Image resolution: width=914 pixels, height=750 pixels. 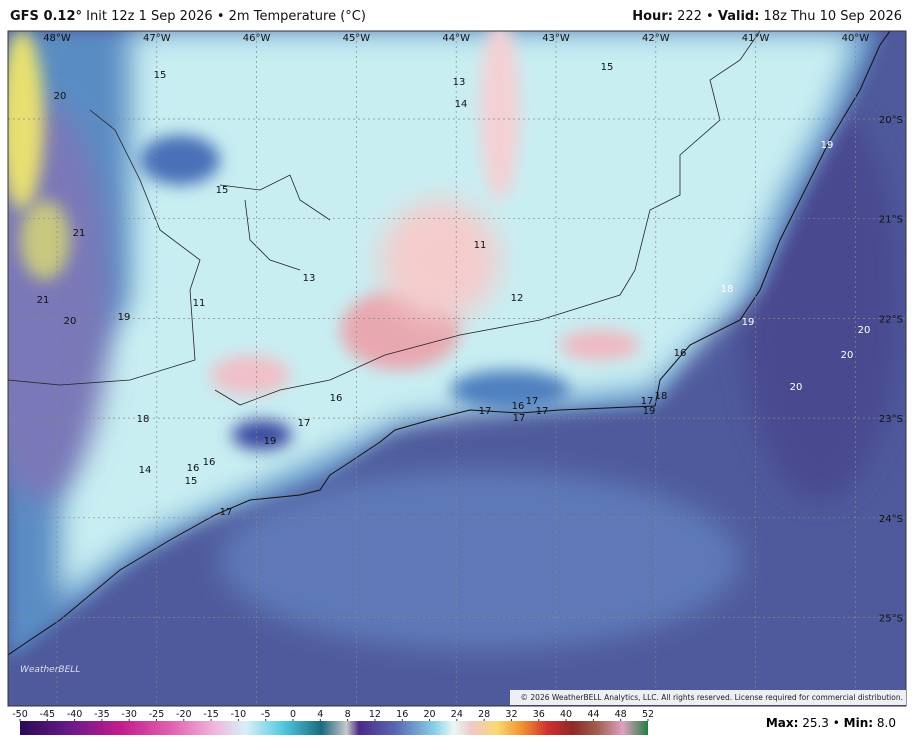 I want to click on colorbar-label: 32, so click(x=511, y=714).